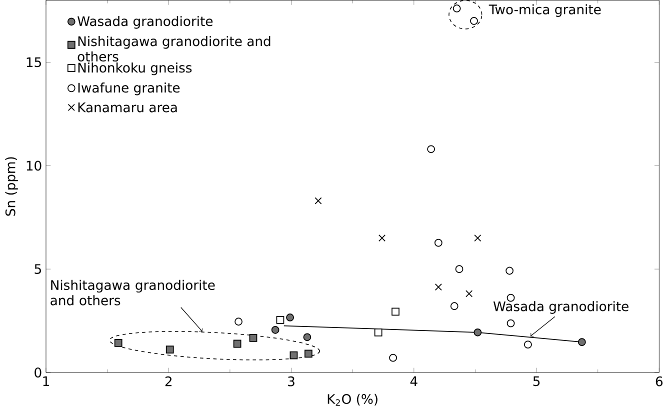 The image size is (667, 414). I want to click on y-tick-label: 10, so click(34, 165).